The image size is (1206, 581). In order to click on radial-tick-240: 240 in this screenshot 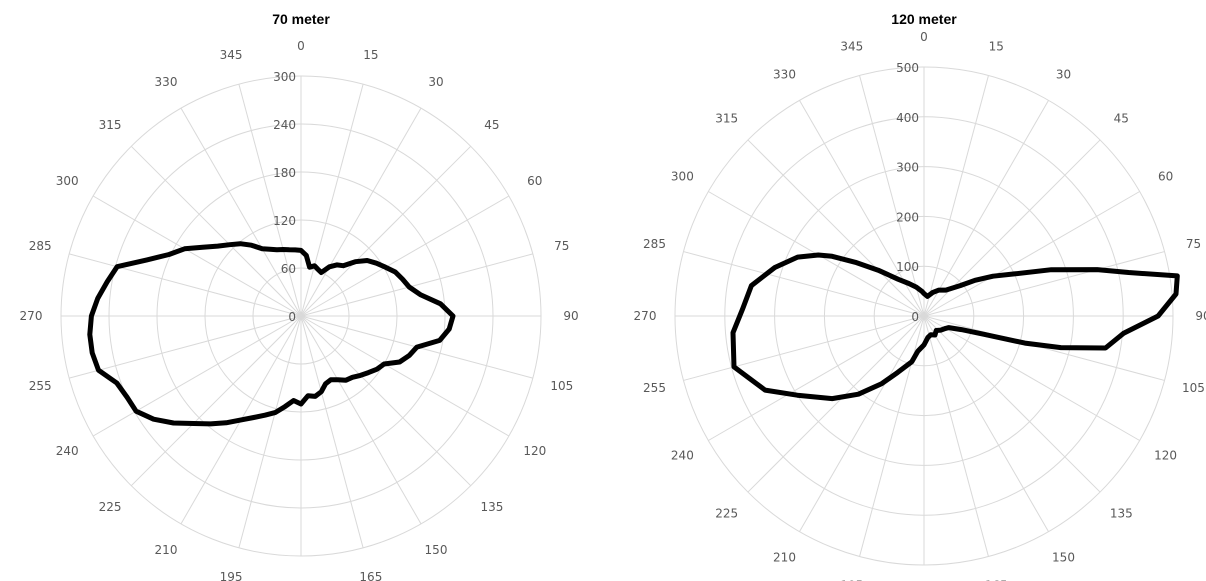, I will do `click(284, 125)`.